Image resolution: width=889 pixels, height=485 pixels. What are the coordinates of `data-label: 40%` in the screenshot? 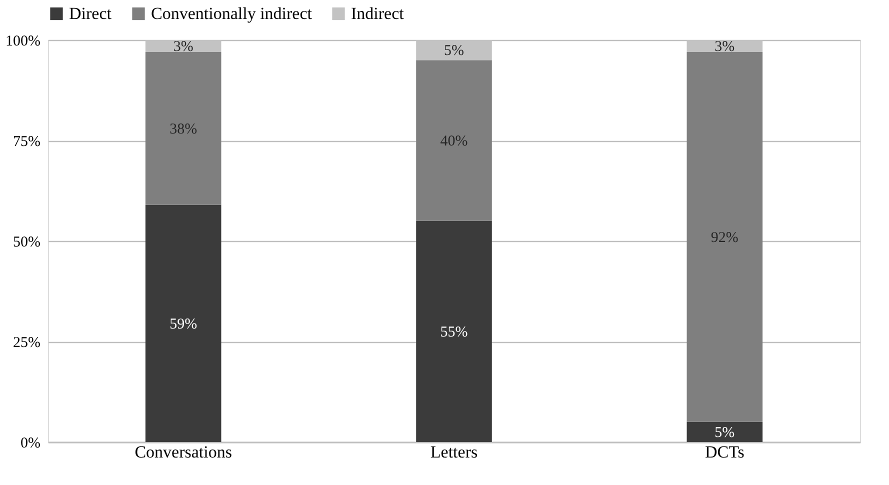 It's located at (454, 142).